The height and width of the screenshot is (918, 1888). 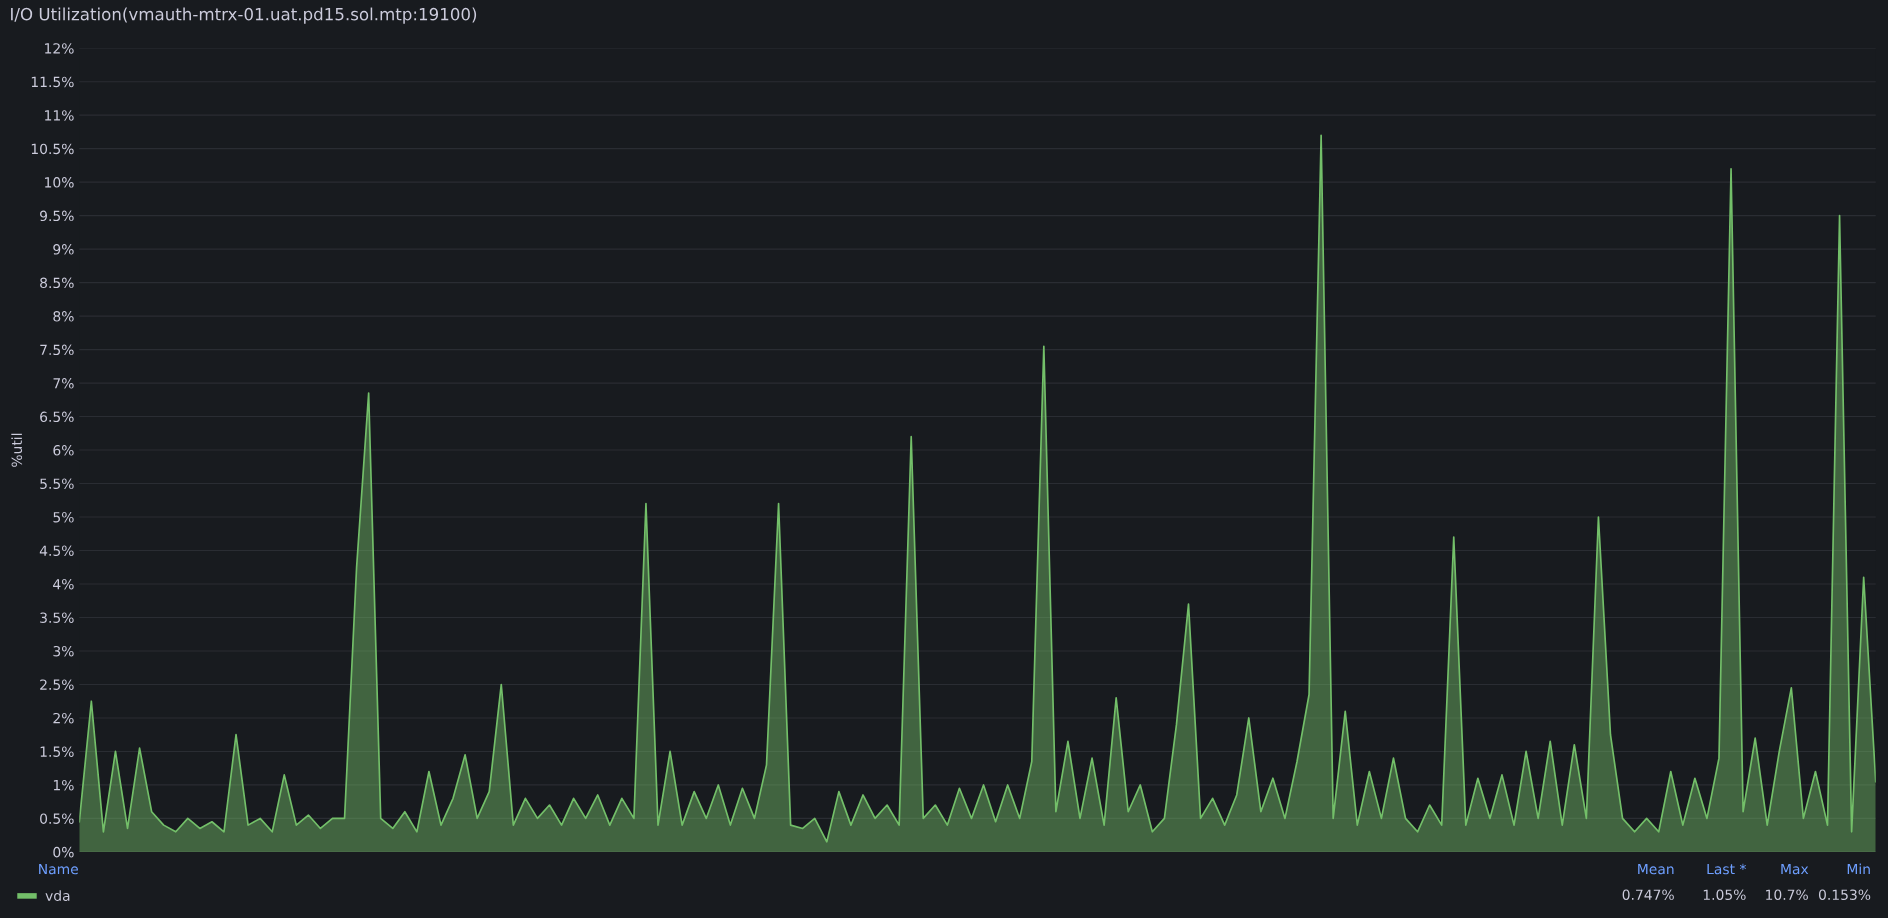 I want to click on y-tick-label: 2%, so click(x=63, y=718).